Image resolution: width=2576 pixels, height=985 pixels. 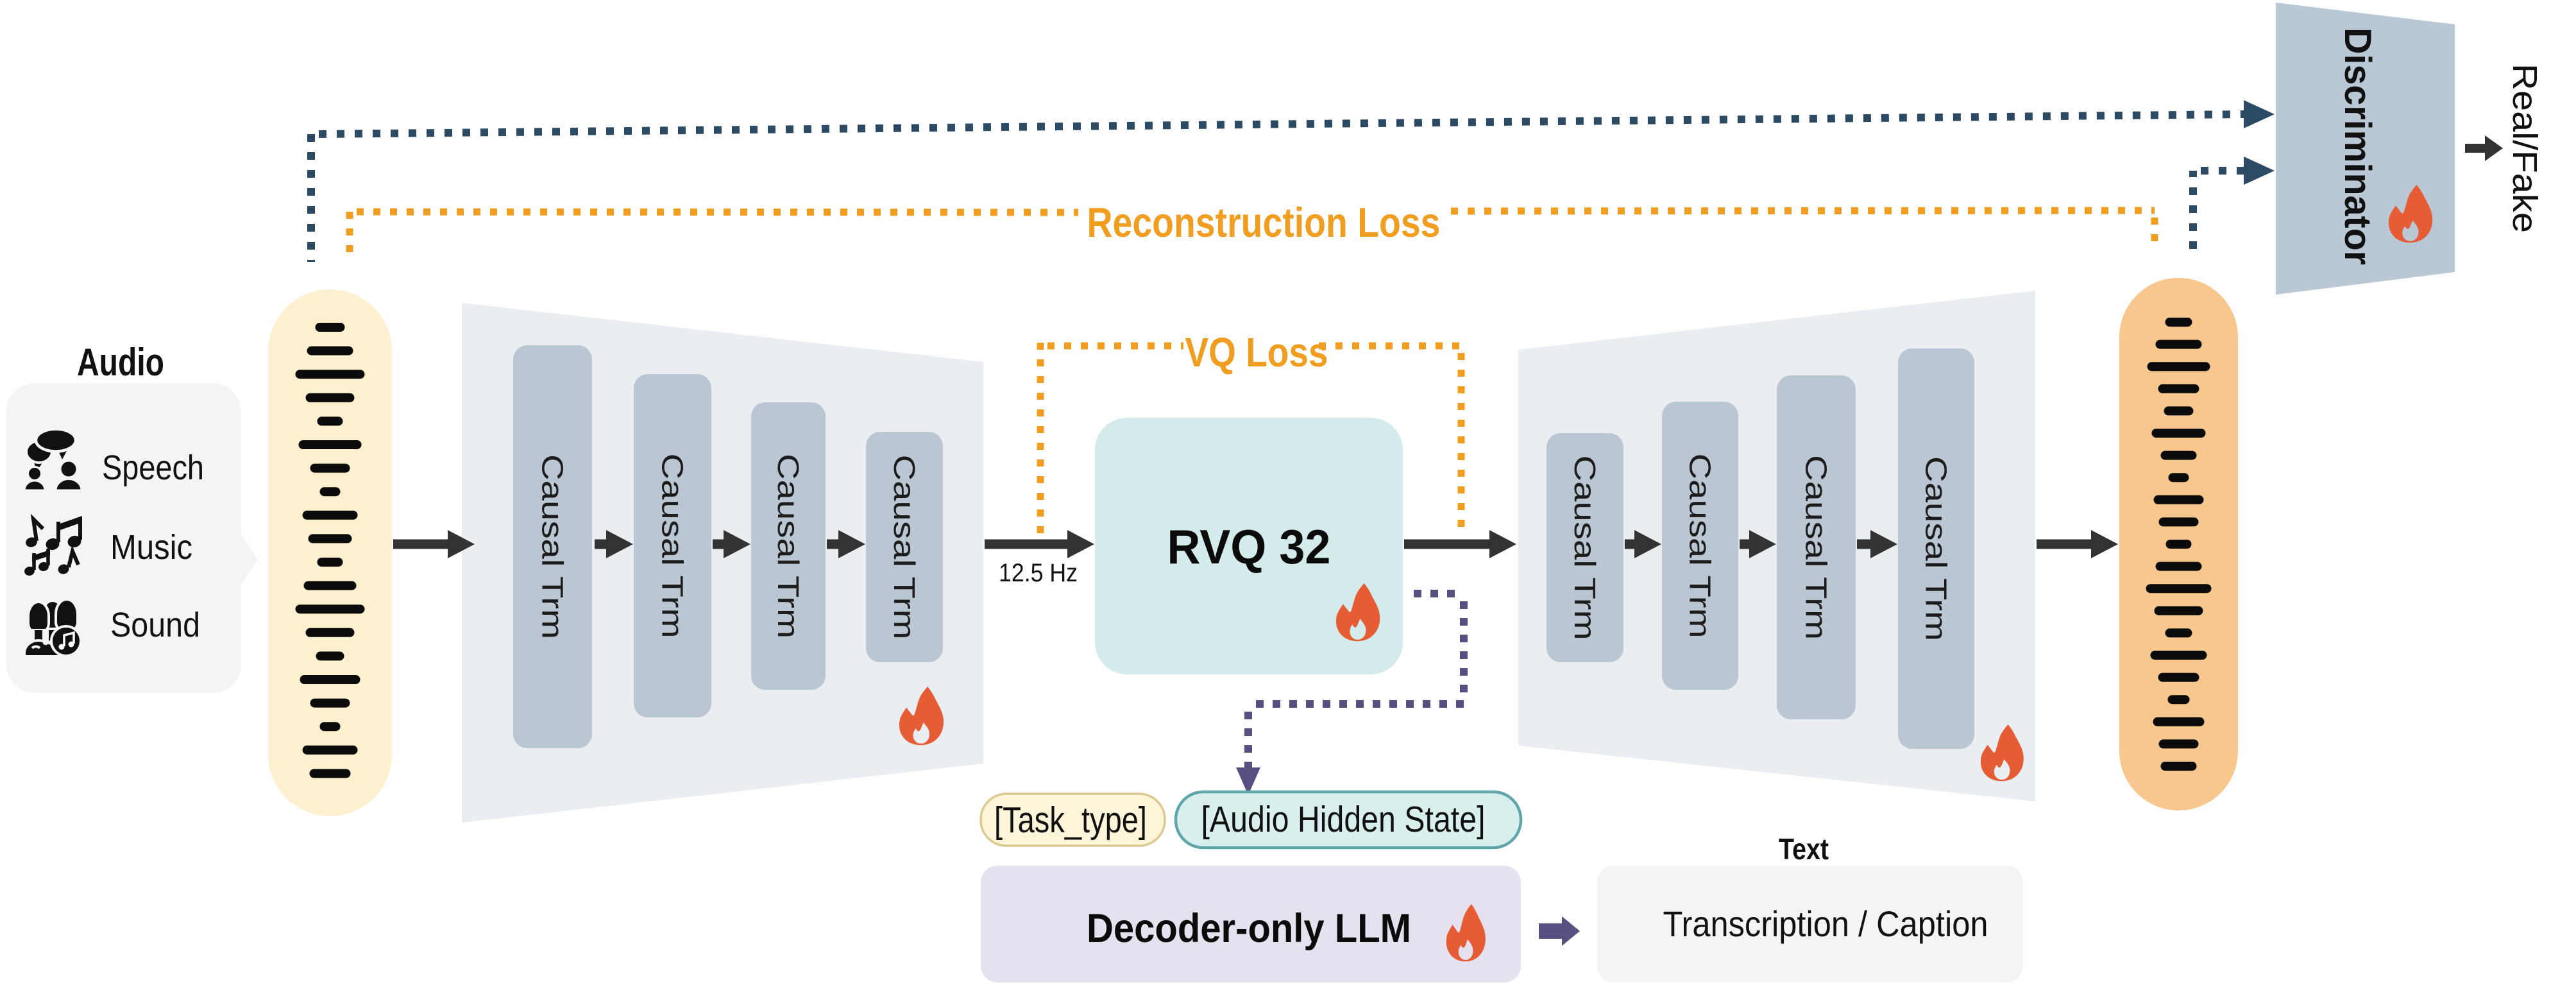 I want to click on svg-text: Real/Fake, so click(x=2524, y=148).